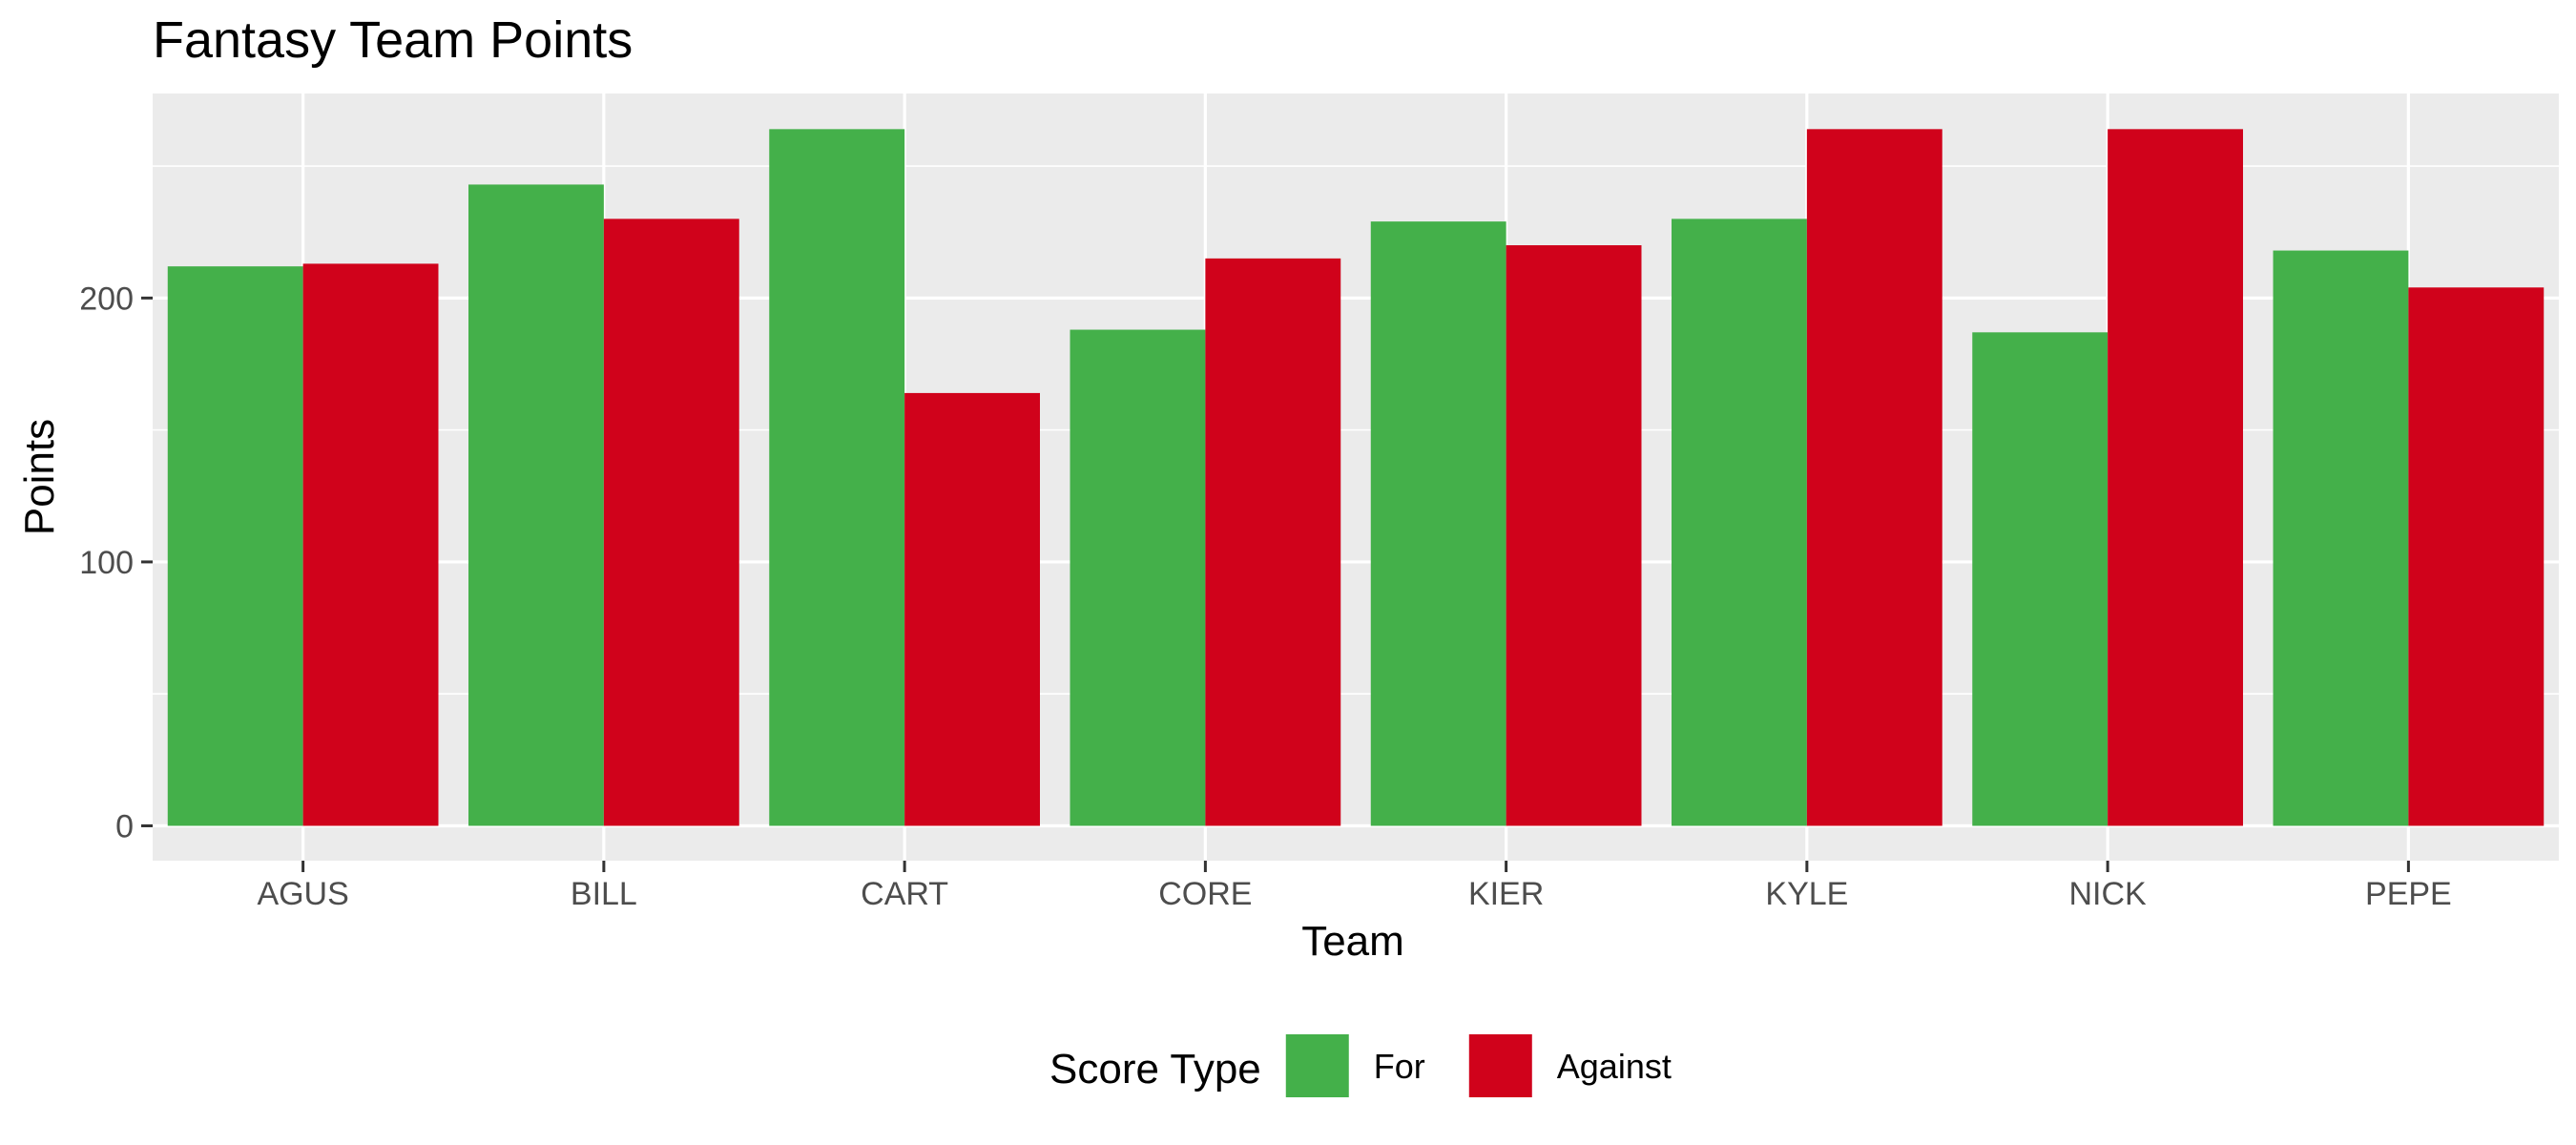  I want to click on bar-for-agus, so click(235, 546).